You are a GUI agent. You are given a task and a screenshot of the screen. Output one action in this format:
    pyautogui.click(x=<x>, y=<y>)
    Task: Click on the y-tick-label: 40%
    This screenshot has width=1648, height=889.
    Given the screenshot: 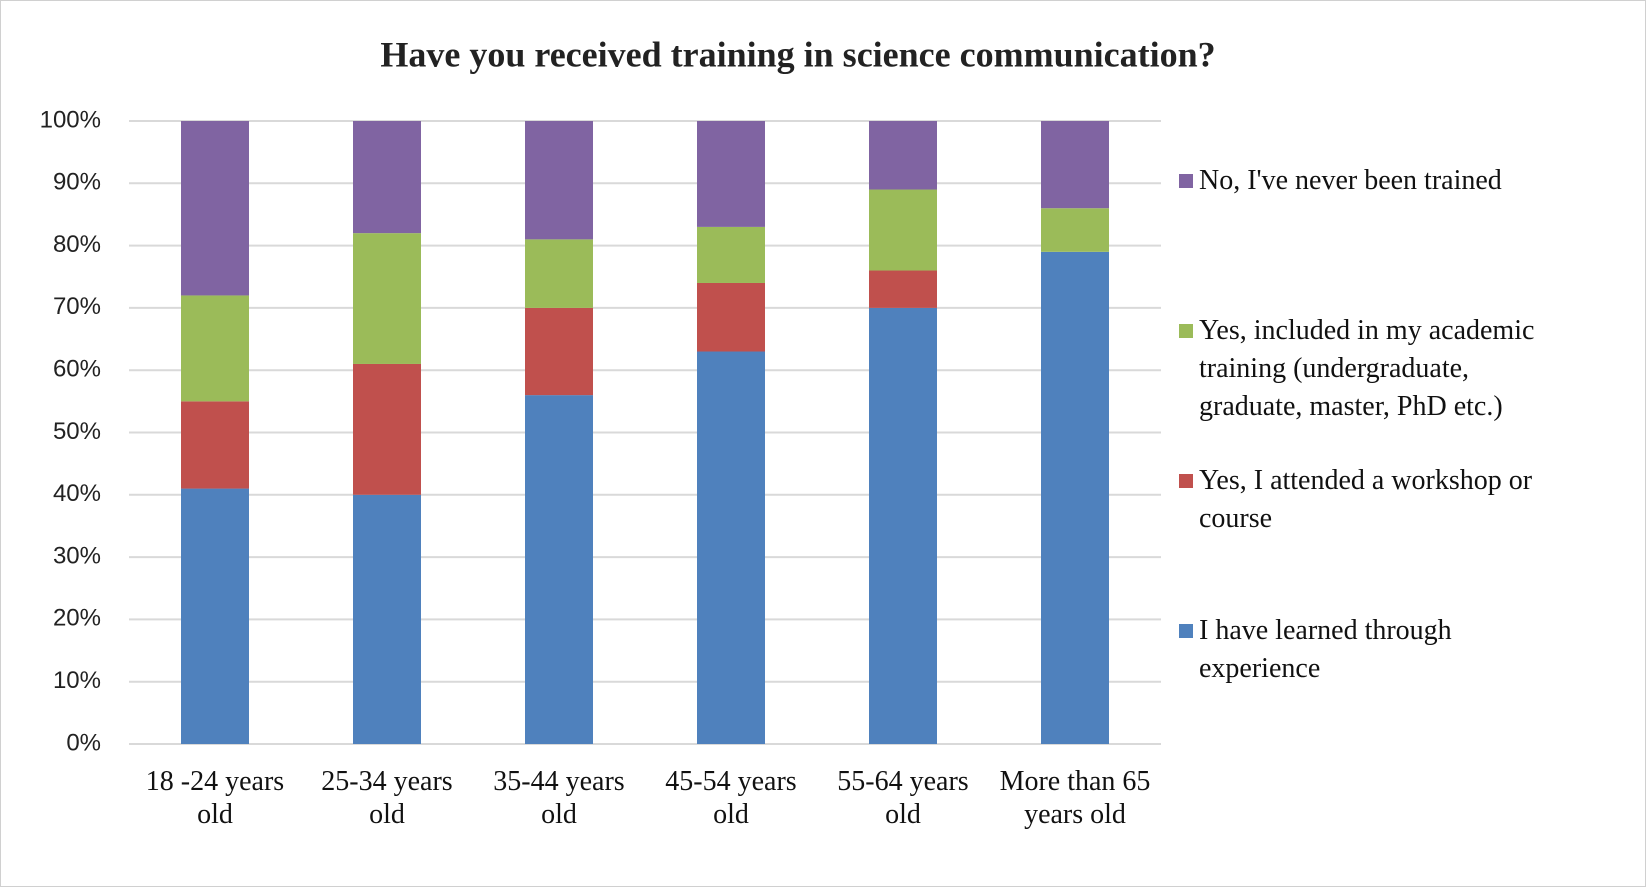 What is the action you would take?
    pyautogui.click(x=77, y=493)
    